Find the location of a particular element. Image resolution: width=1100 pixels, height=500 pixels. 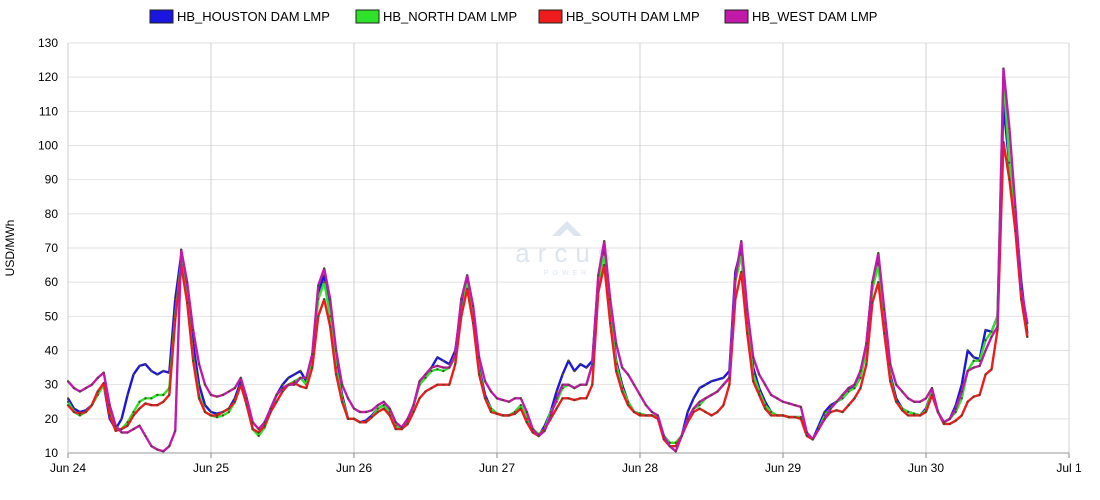

y-tick-label: 30 is located at coordinates (52, 385).